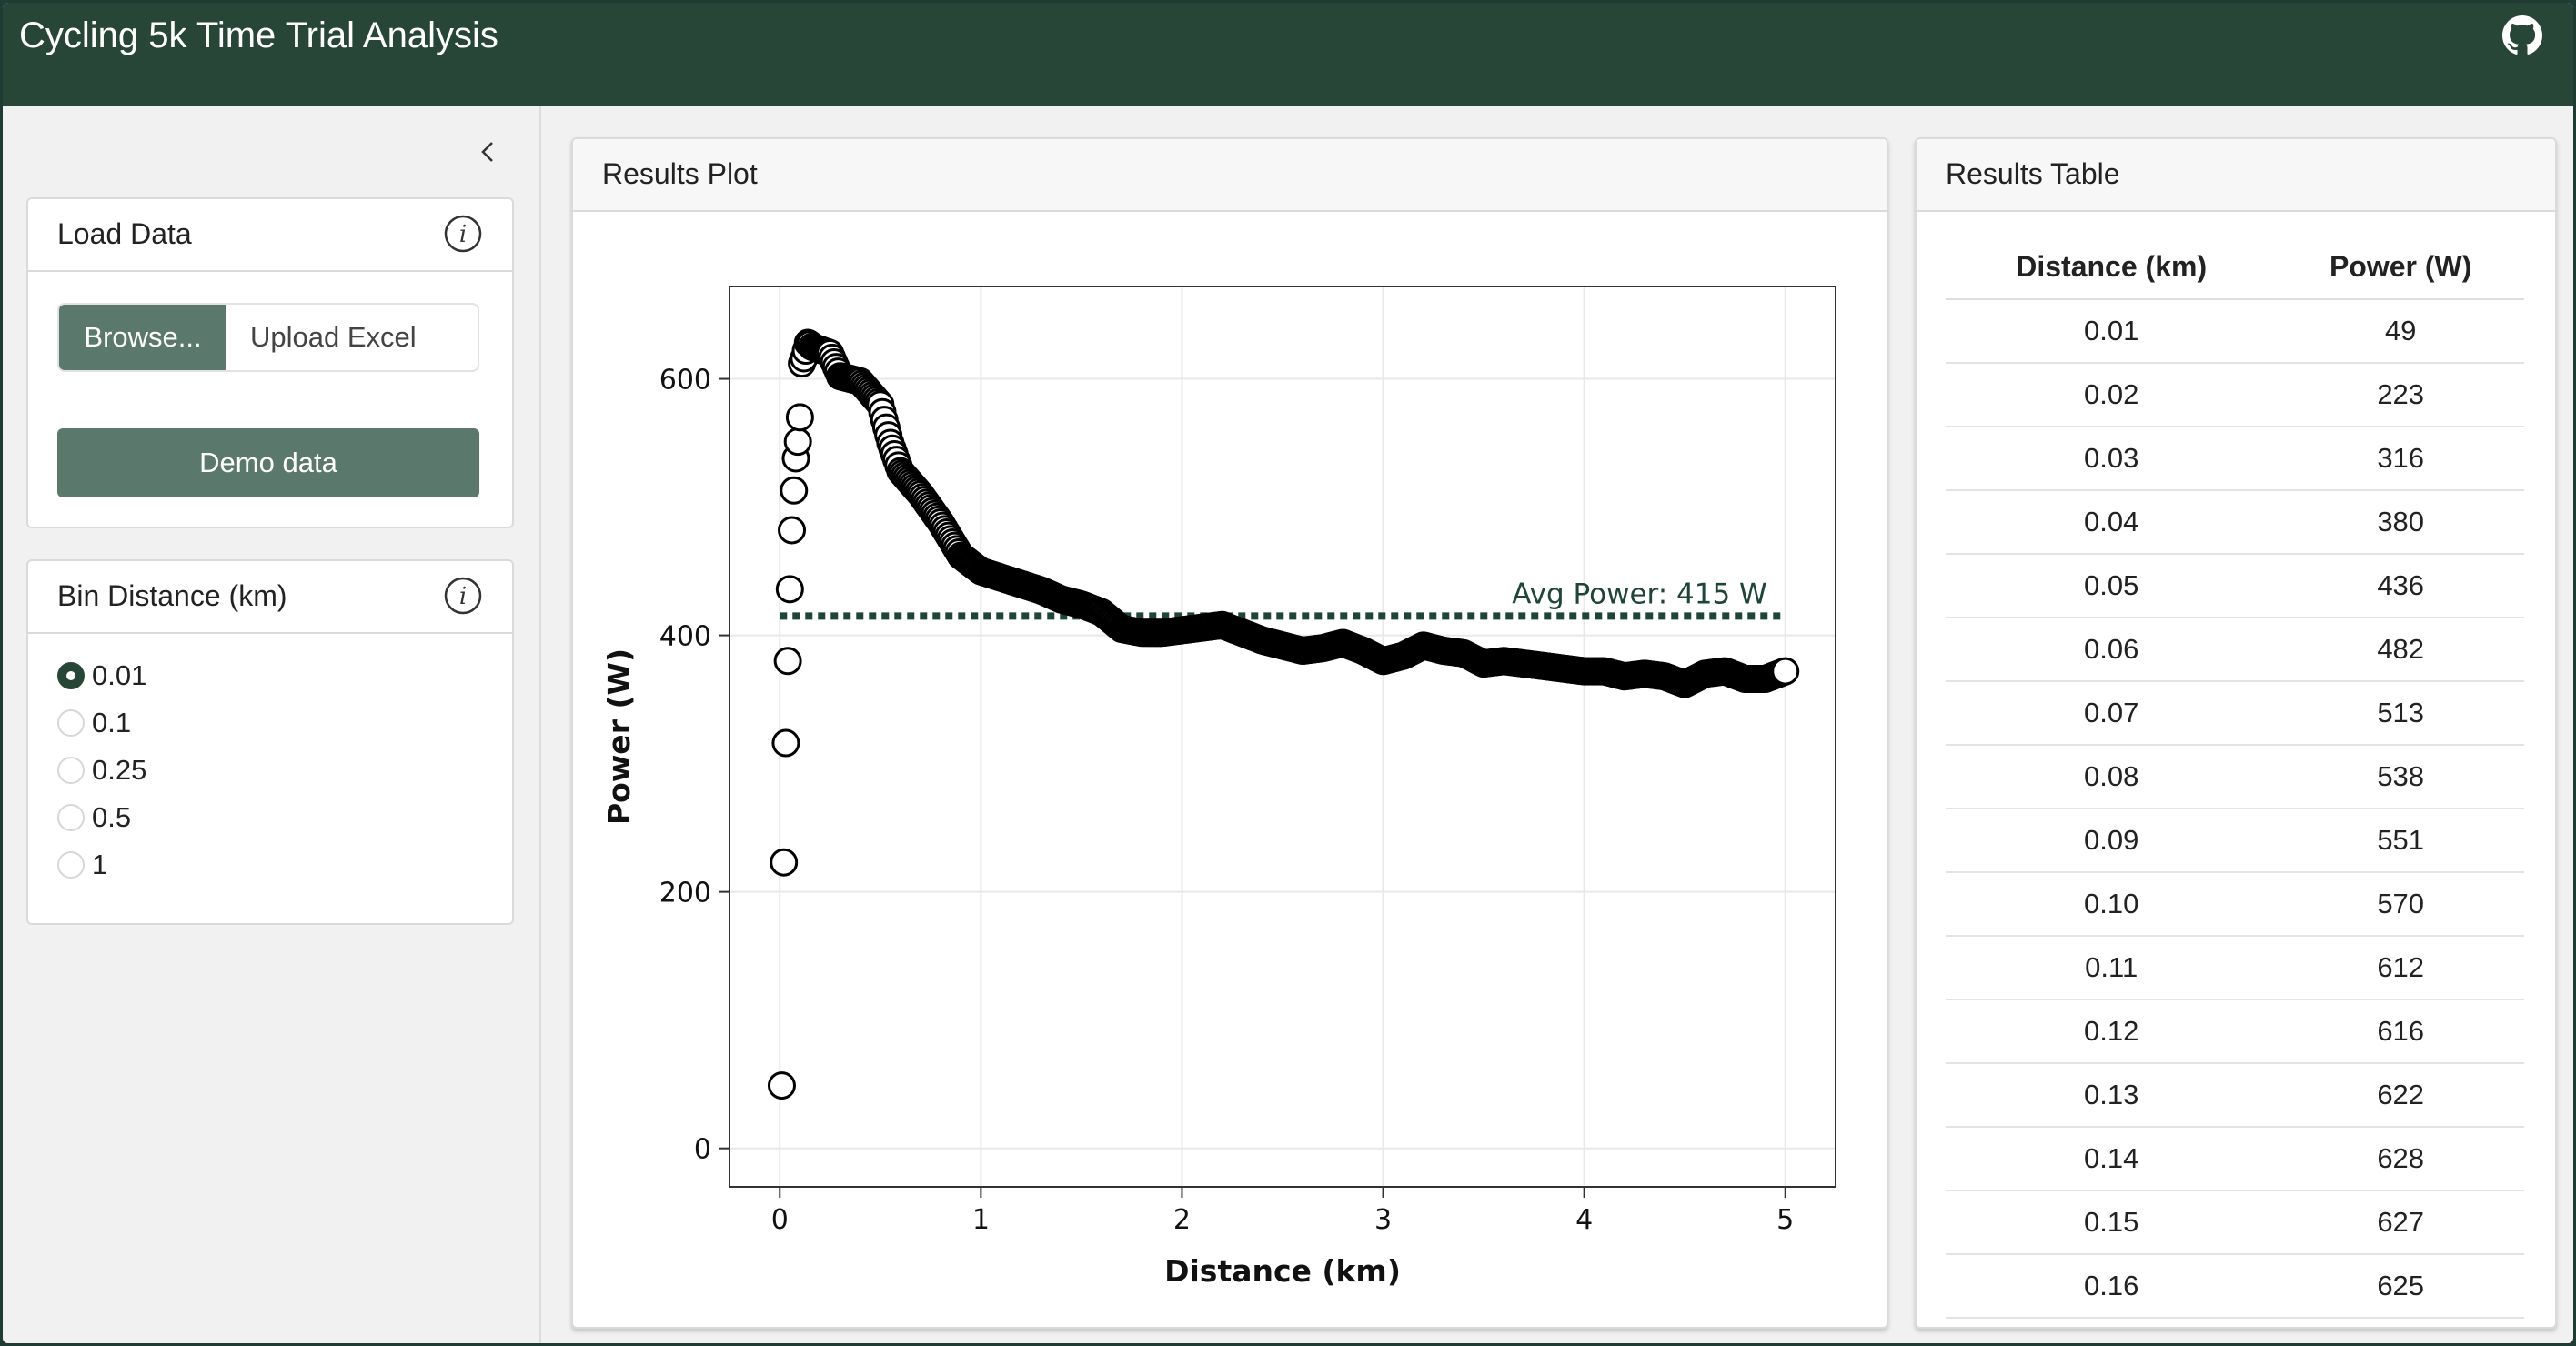 This screenshot has height=1346, width=2576. What do you see at coordinates (112, 817) in the screenshot?
I see `radio-label: 0.5` at bounding box center [112, 817].